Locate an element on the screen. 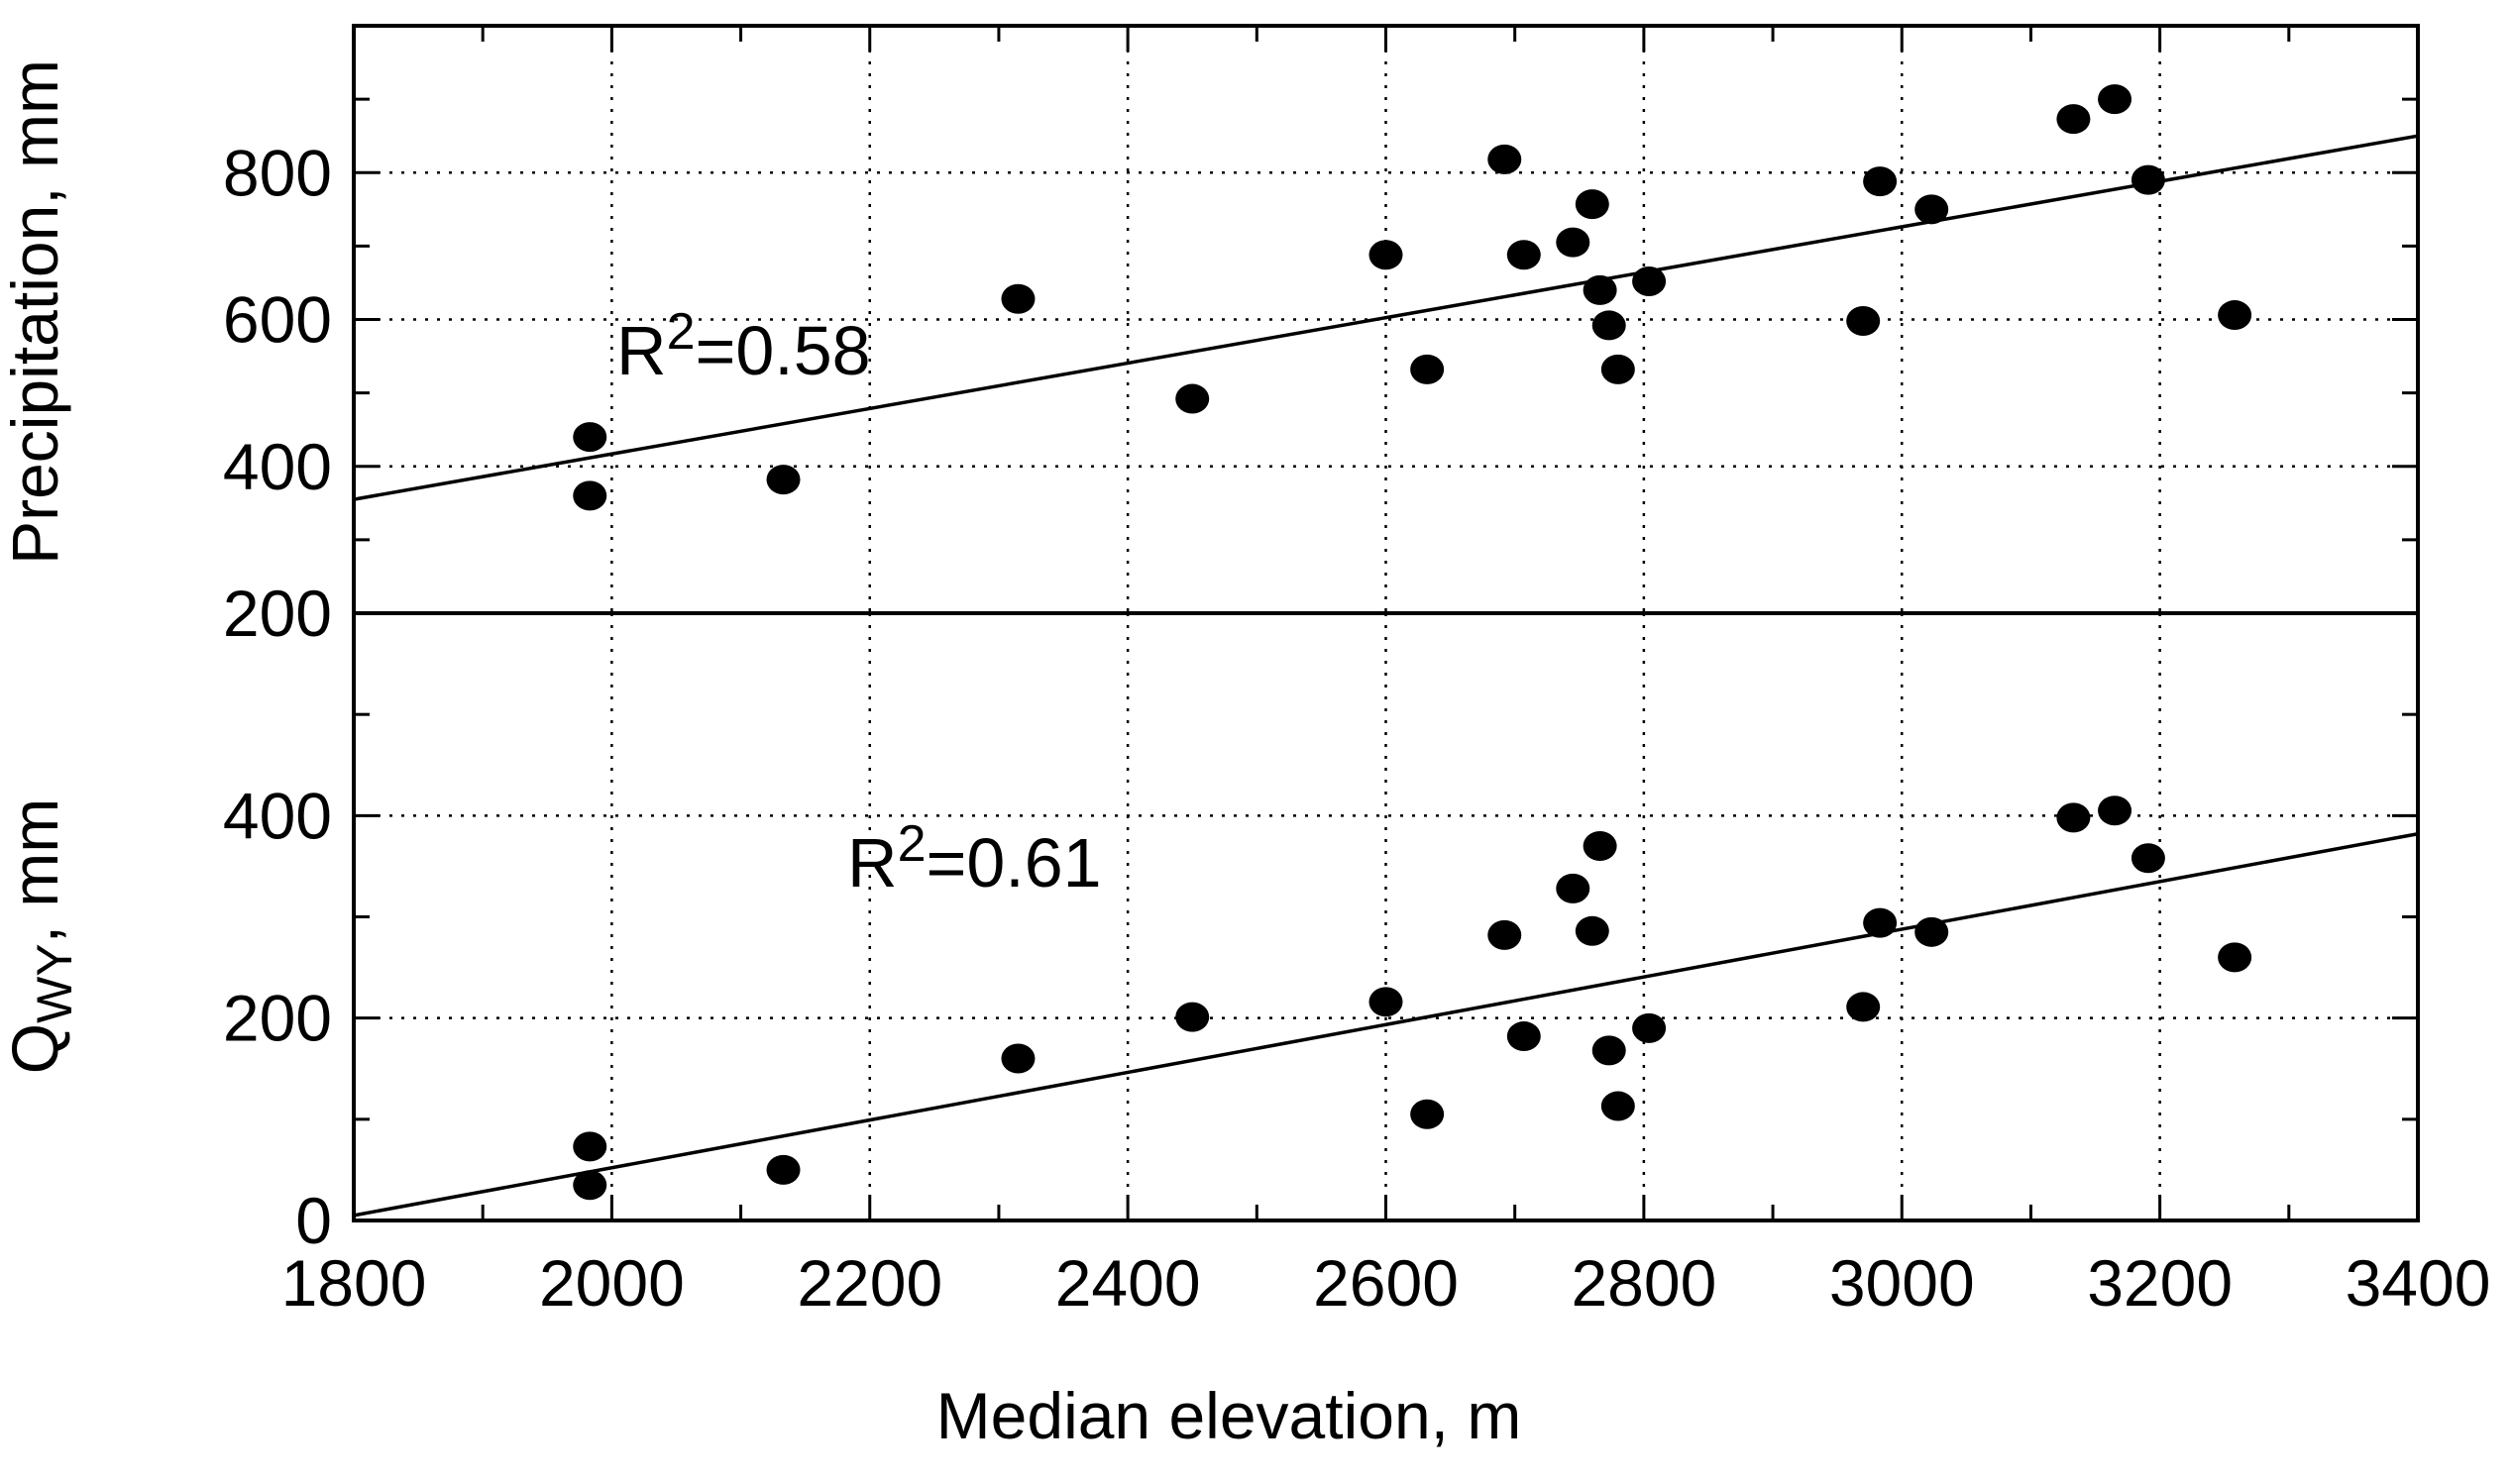  top-ytick-label: 400 is located at coordinates (277, 467).